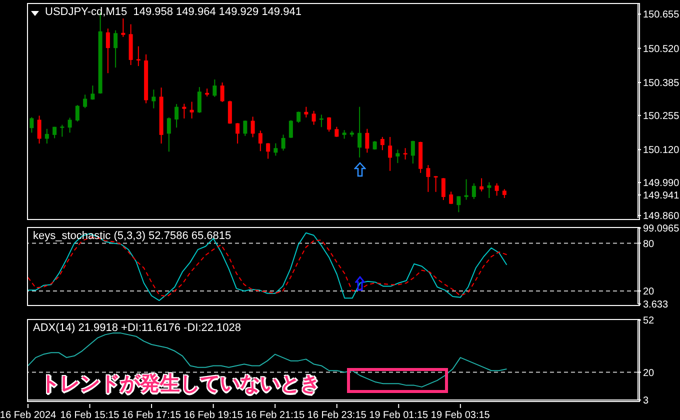  Describe the element at coordinates (28, 415) in the screenshot. I see `x-tick-label: 16 Feb 2024` at that location.